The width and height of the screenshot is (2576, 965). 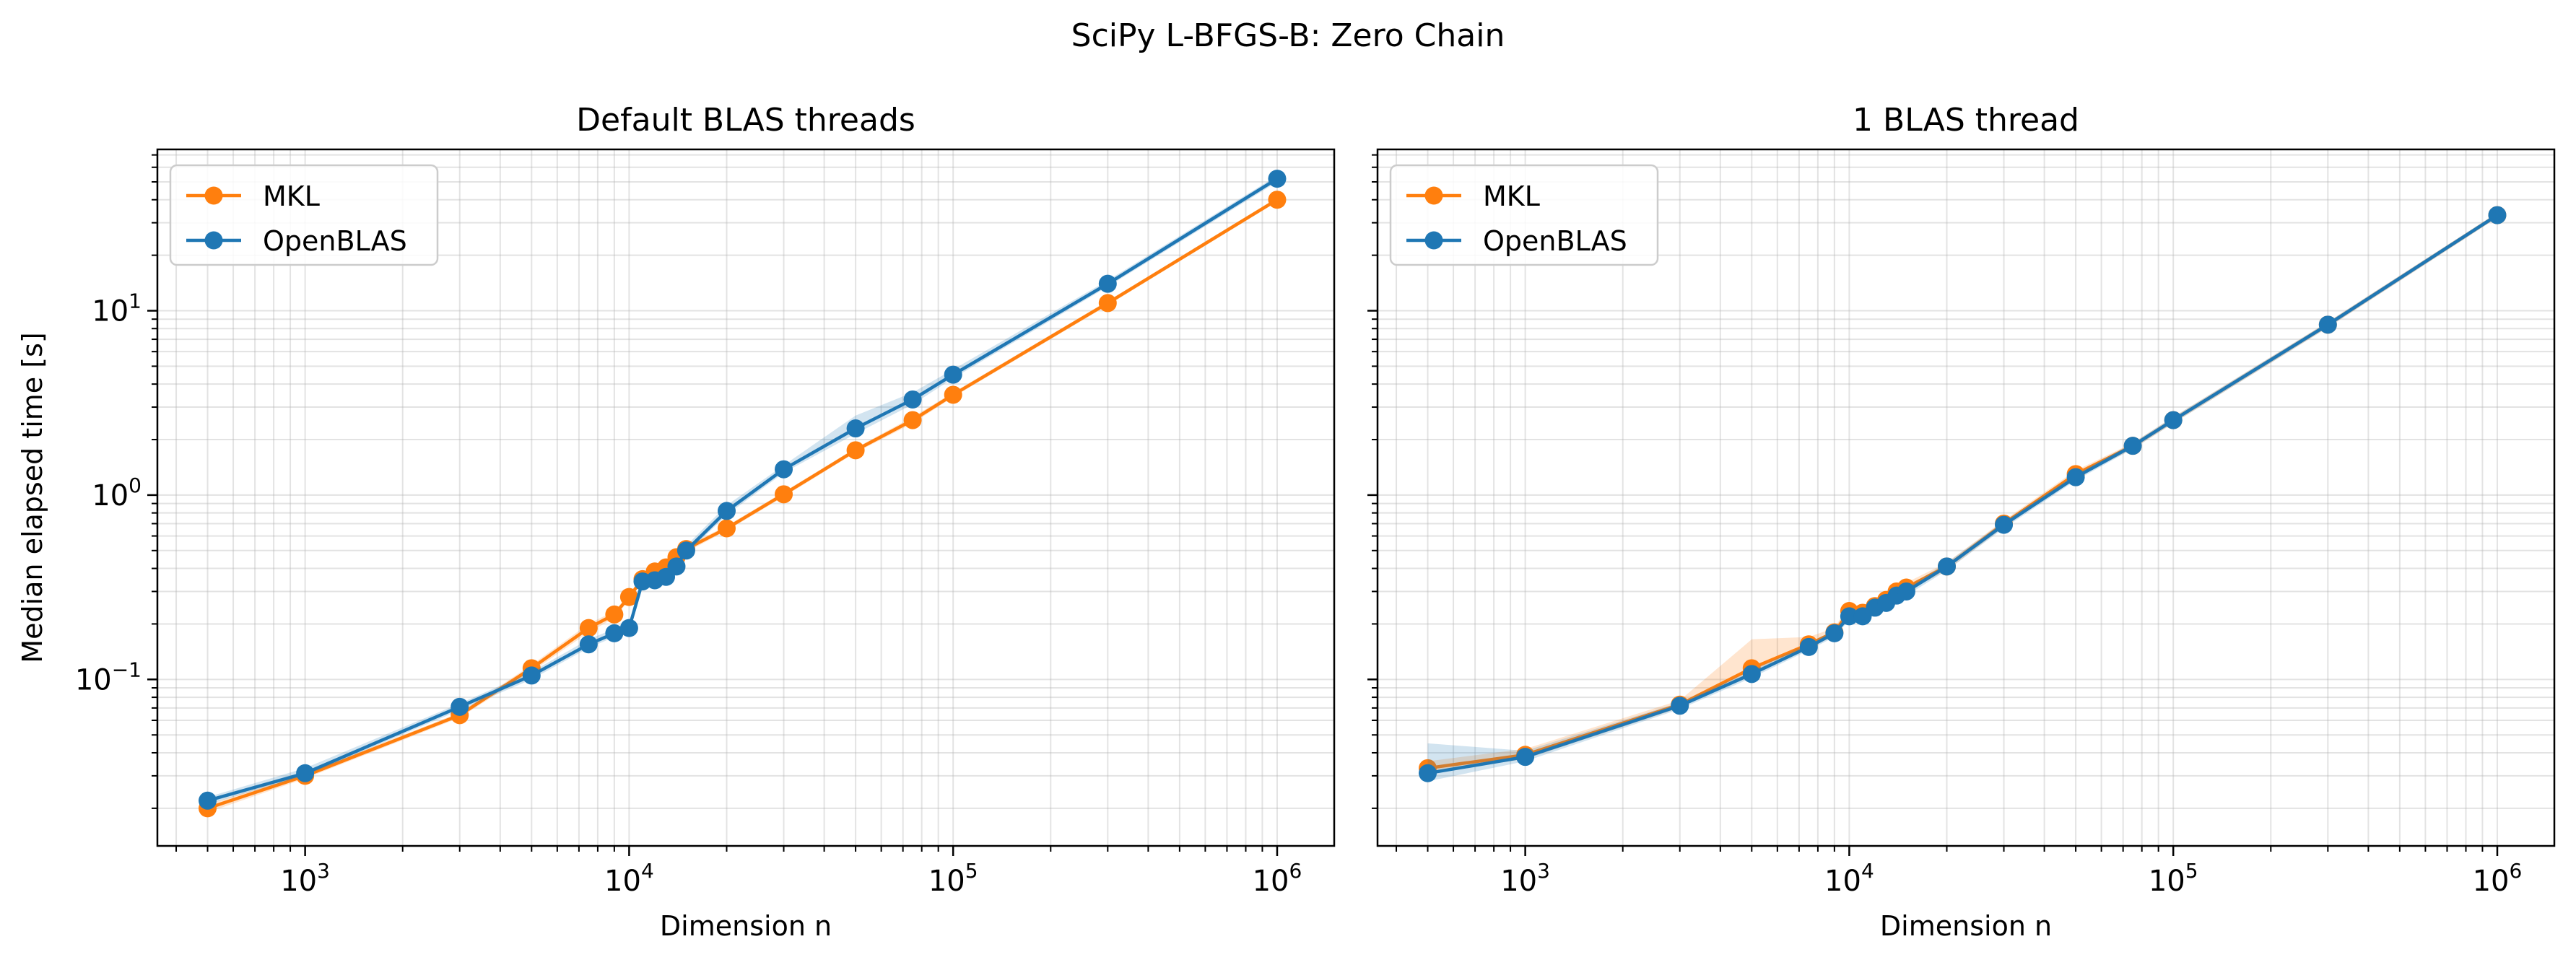 What do you see at coordinates (1288, 35) in the screenshot?
I see `figure-suptitle: SciPy L-BFGS-B: Zero Chain` at bounding box center [1288, 35].